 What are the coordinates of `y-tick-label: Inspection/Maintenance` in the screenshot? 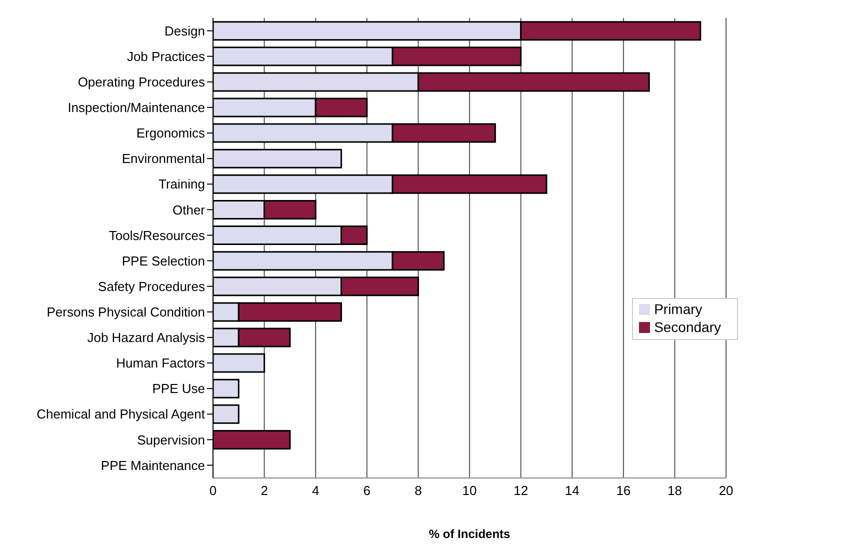 It's located at (136, 108).